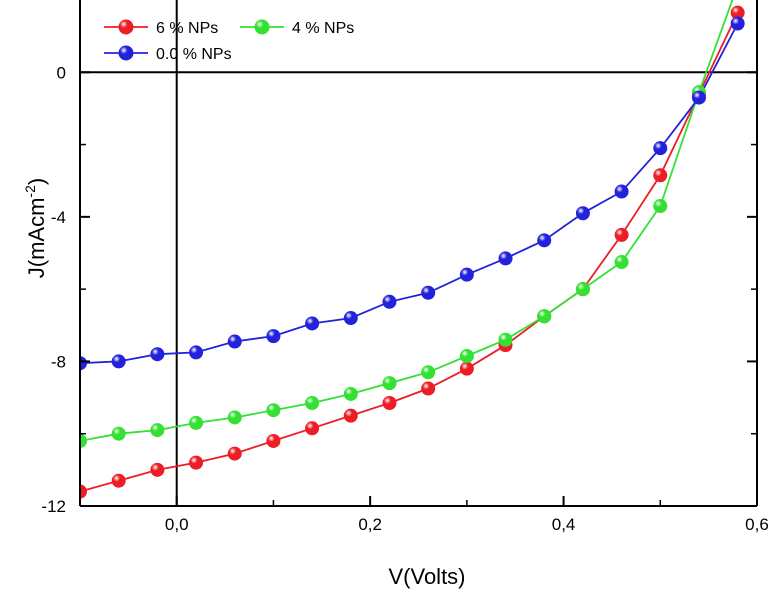 Image resolution: width=774 pixels, height=592 pixels. I want to click on y-axis-title-superscript: -2, so click(30, 191).